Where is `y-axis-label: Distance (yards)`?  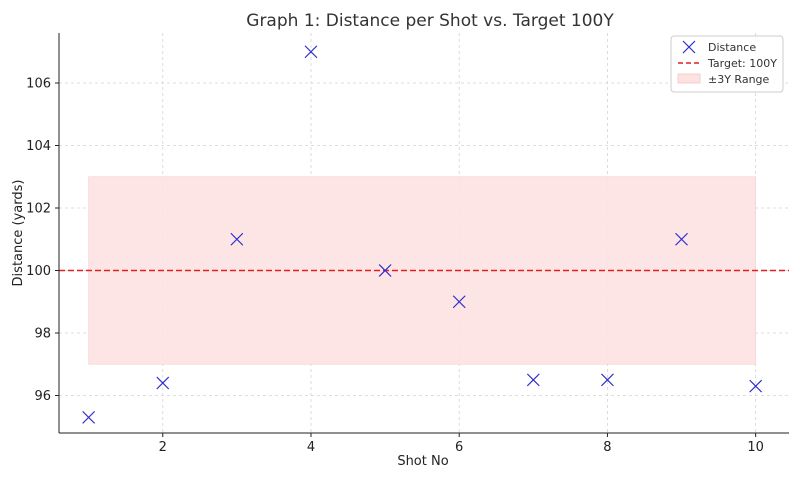 y-axis-label: Distance (yards) is located at coordinates (18, 233).